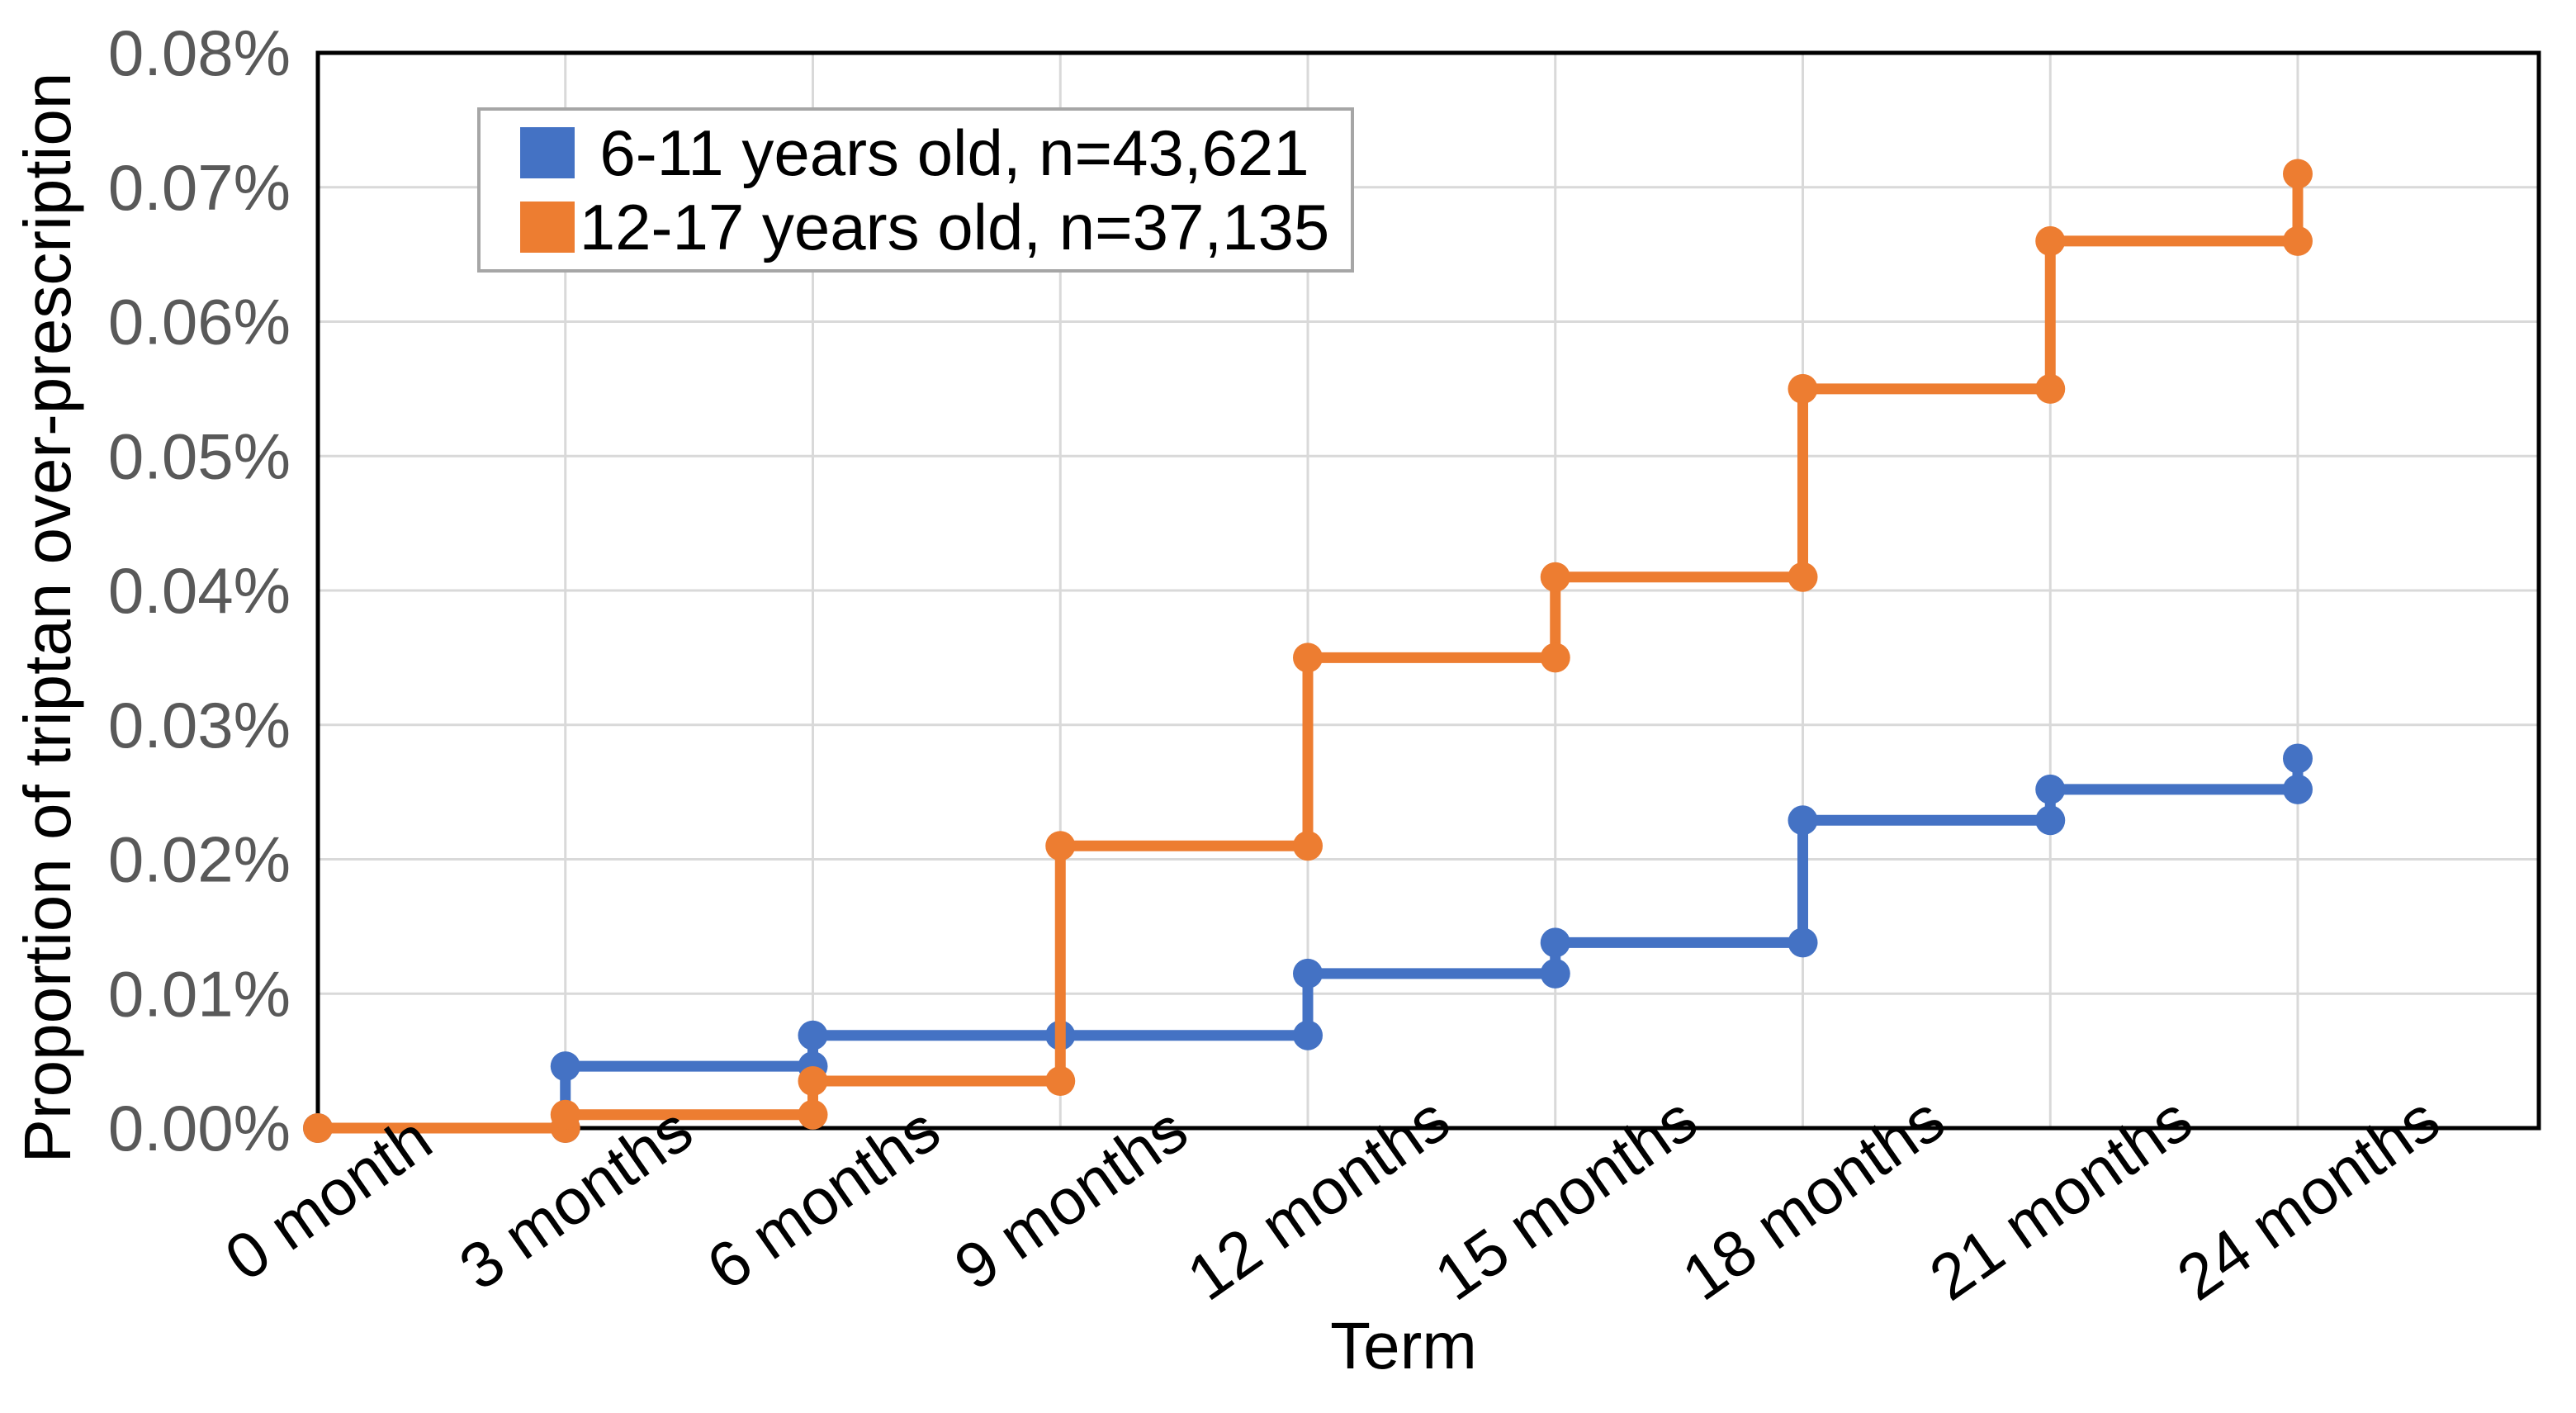 This screenshot has width=2576, height=1413. What do you see at coordinates (199, 590) in the screenshot?
I see `y-tick-label: 0.04%` at bounding box center [199, 590].